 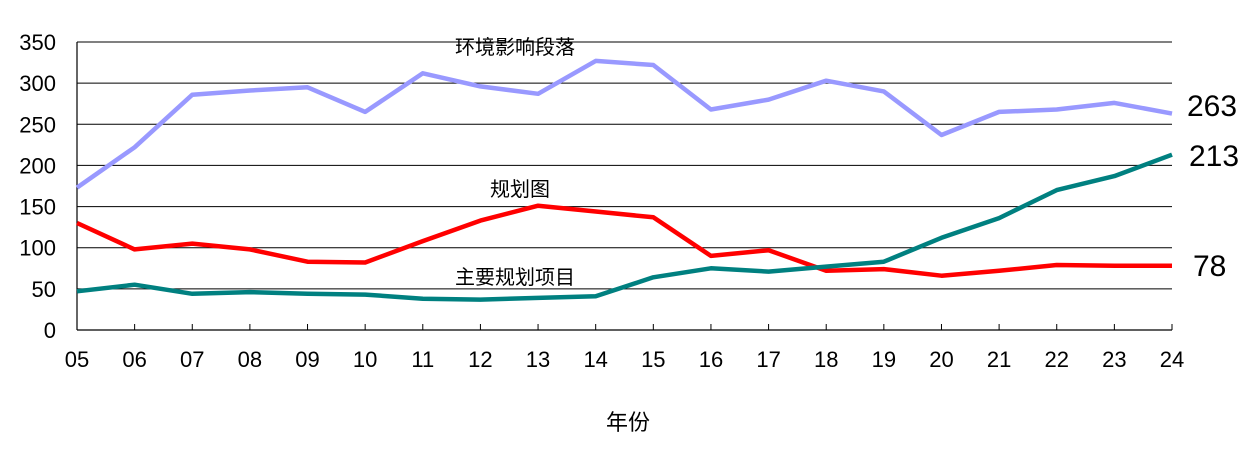 I want to click on end-label-env-paragraph: 263, so click(x=1212, y=106).